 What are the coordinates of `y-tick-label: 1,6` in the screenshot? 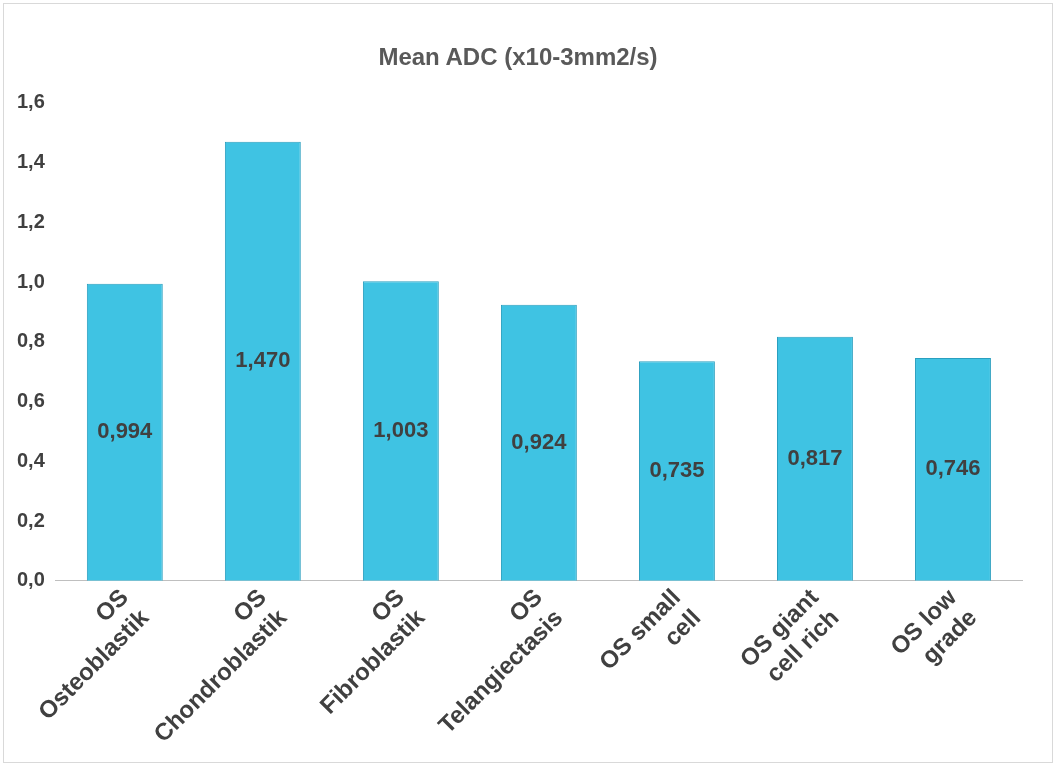 It's located at (30, 101).